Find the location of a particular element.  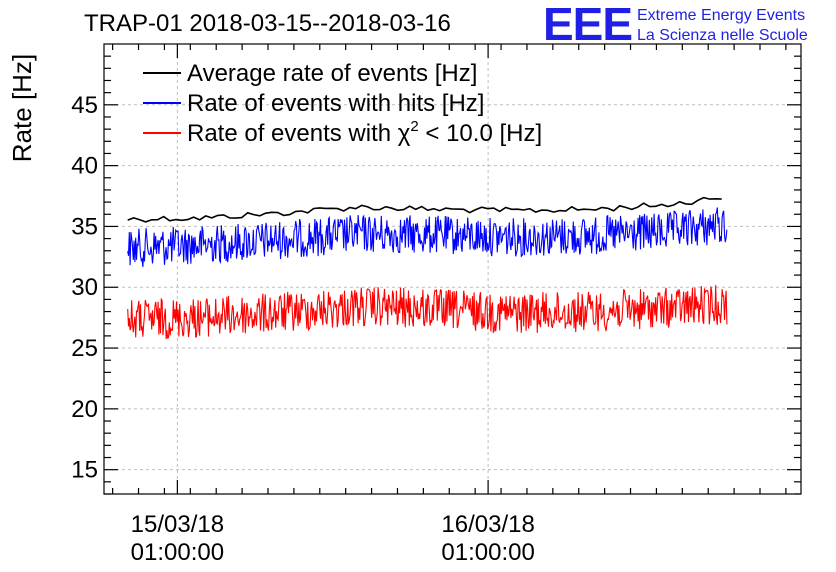

legend-item-hits: Rate of events with hits [Hz] is located at coordinates (313, 103).